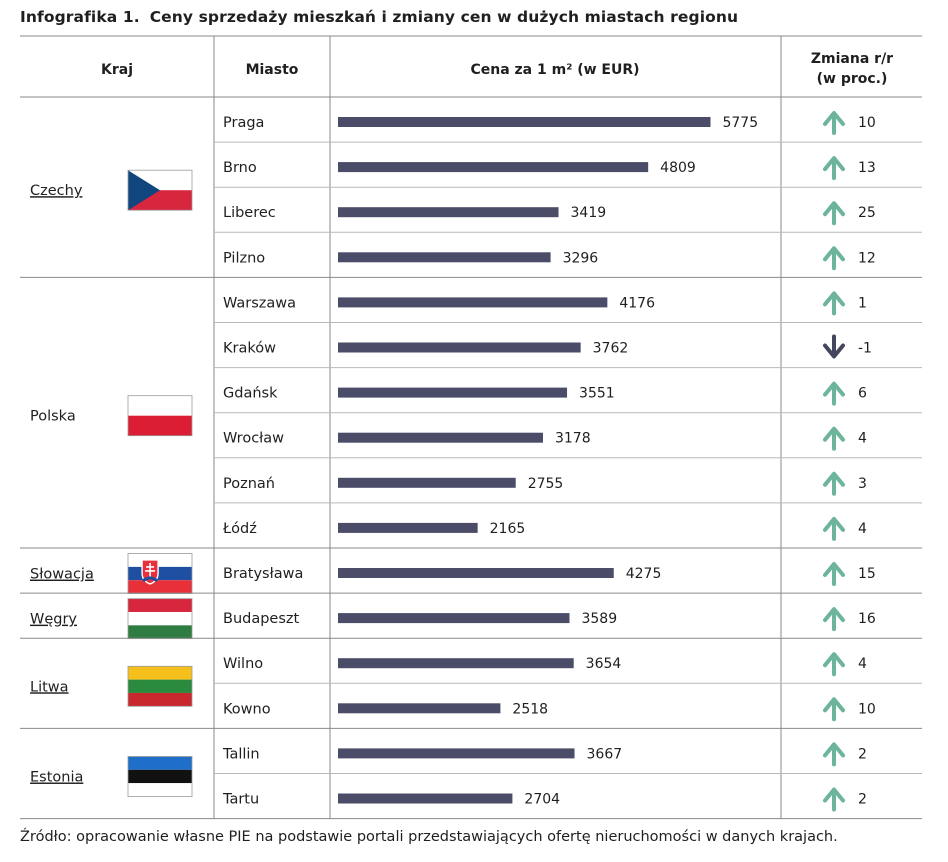  I want to click on column-header-city: Miasto, so click(272, 70).